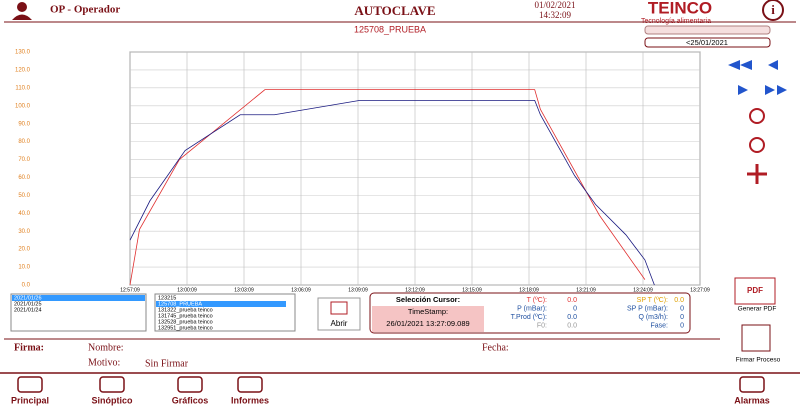 Image resolution: width=800 pixels, height=412 pixels. I want to click on x-tick-label: 13:09:09, so click(358, 290).